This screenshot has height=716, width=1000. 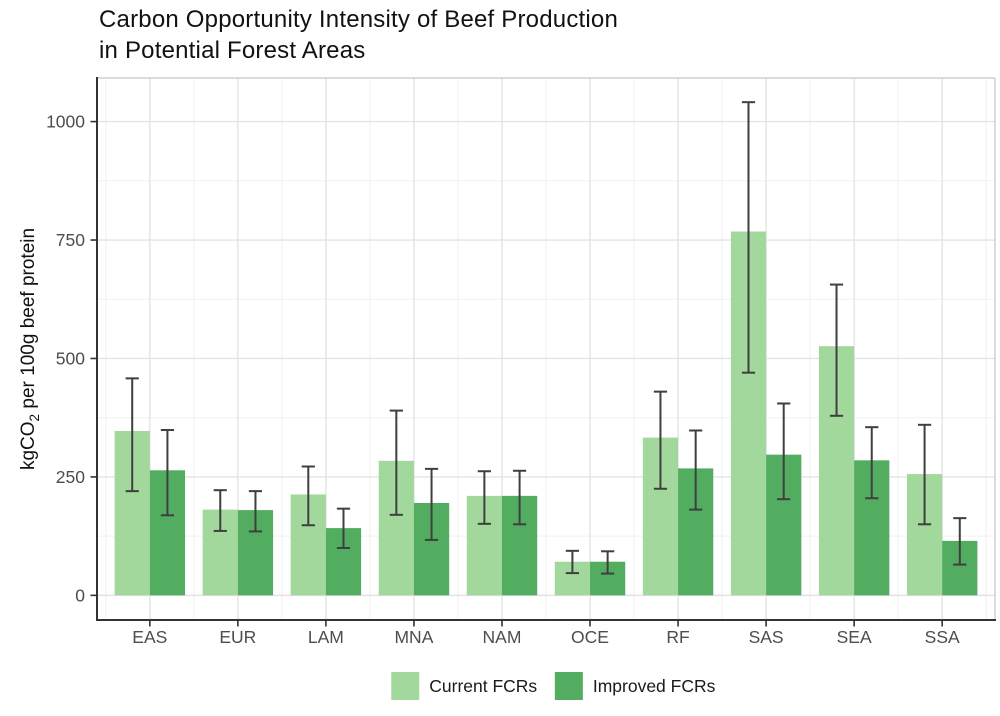 What do you see at coordinates (483, 686) in the screenshot?
I see `legend-label-current: Current FCRs` at bounding box center [483, 686].